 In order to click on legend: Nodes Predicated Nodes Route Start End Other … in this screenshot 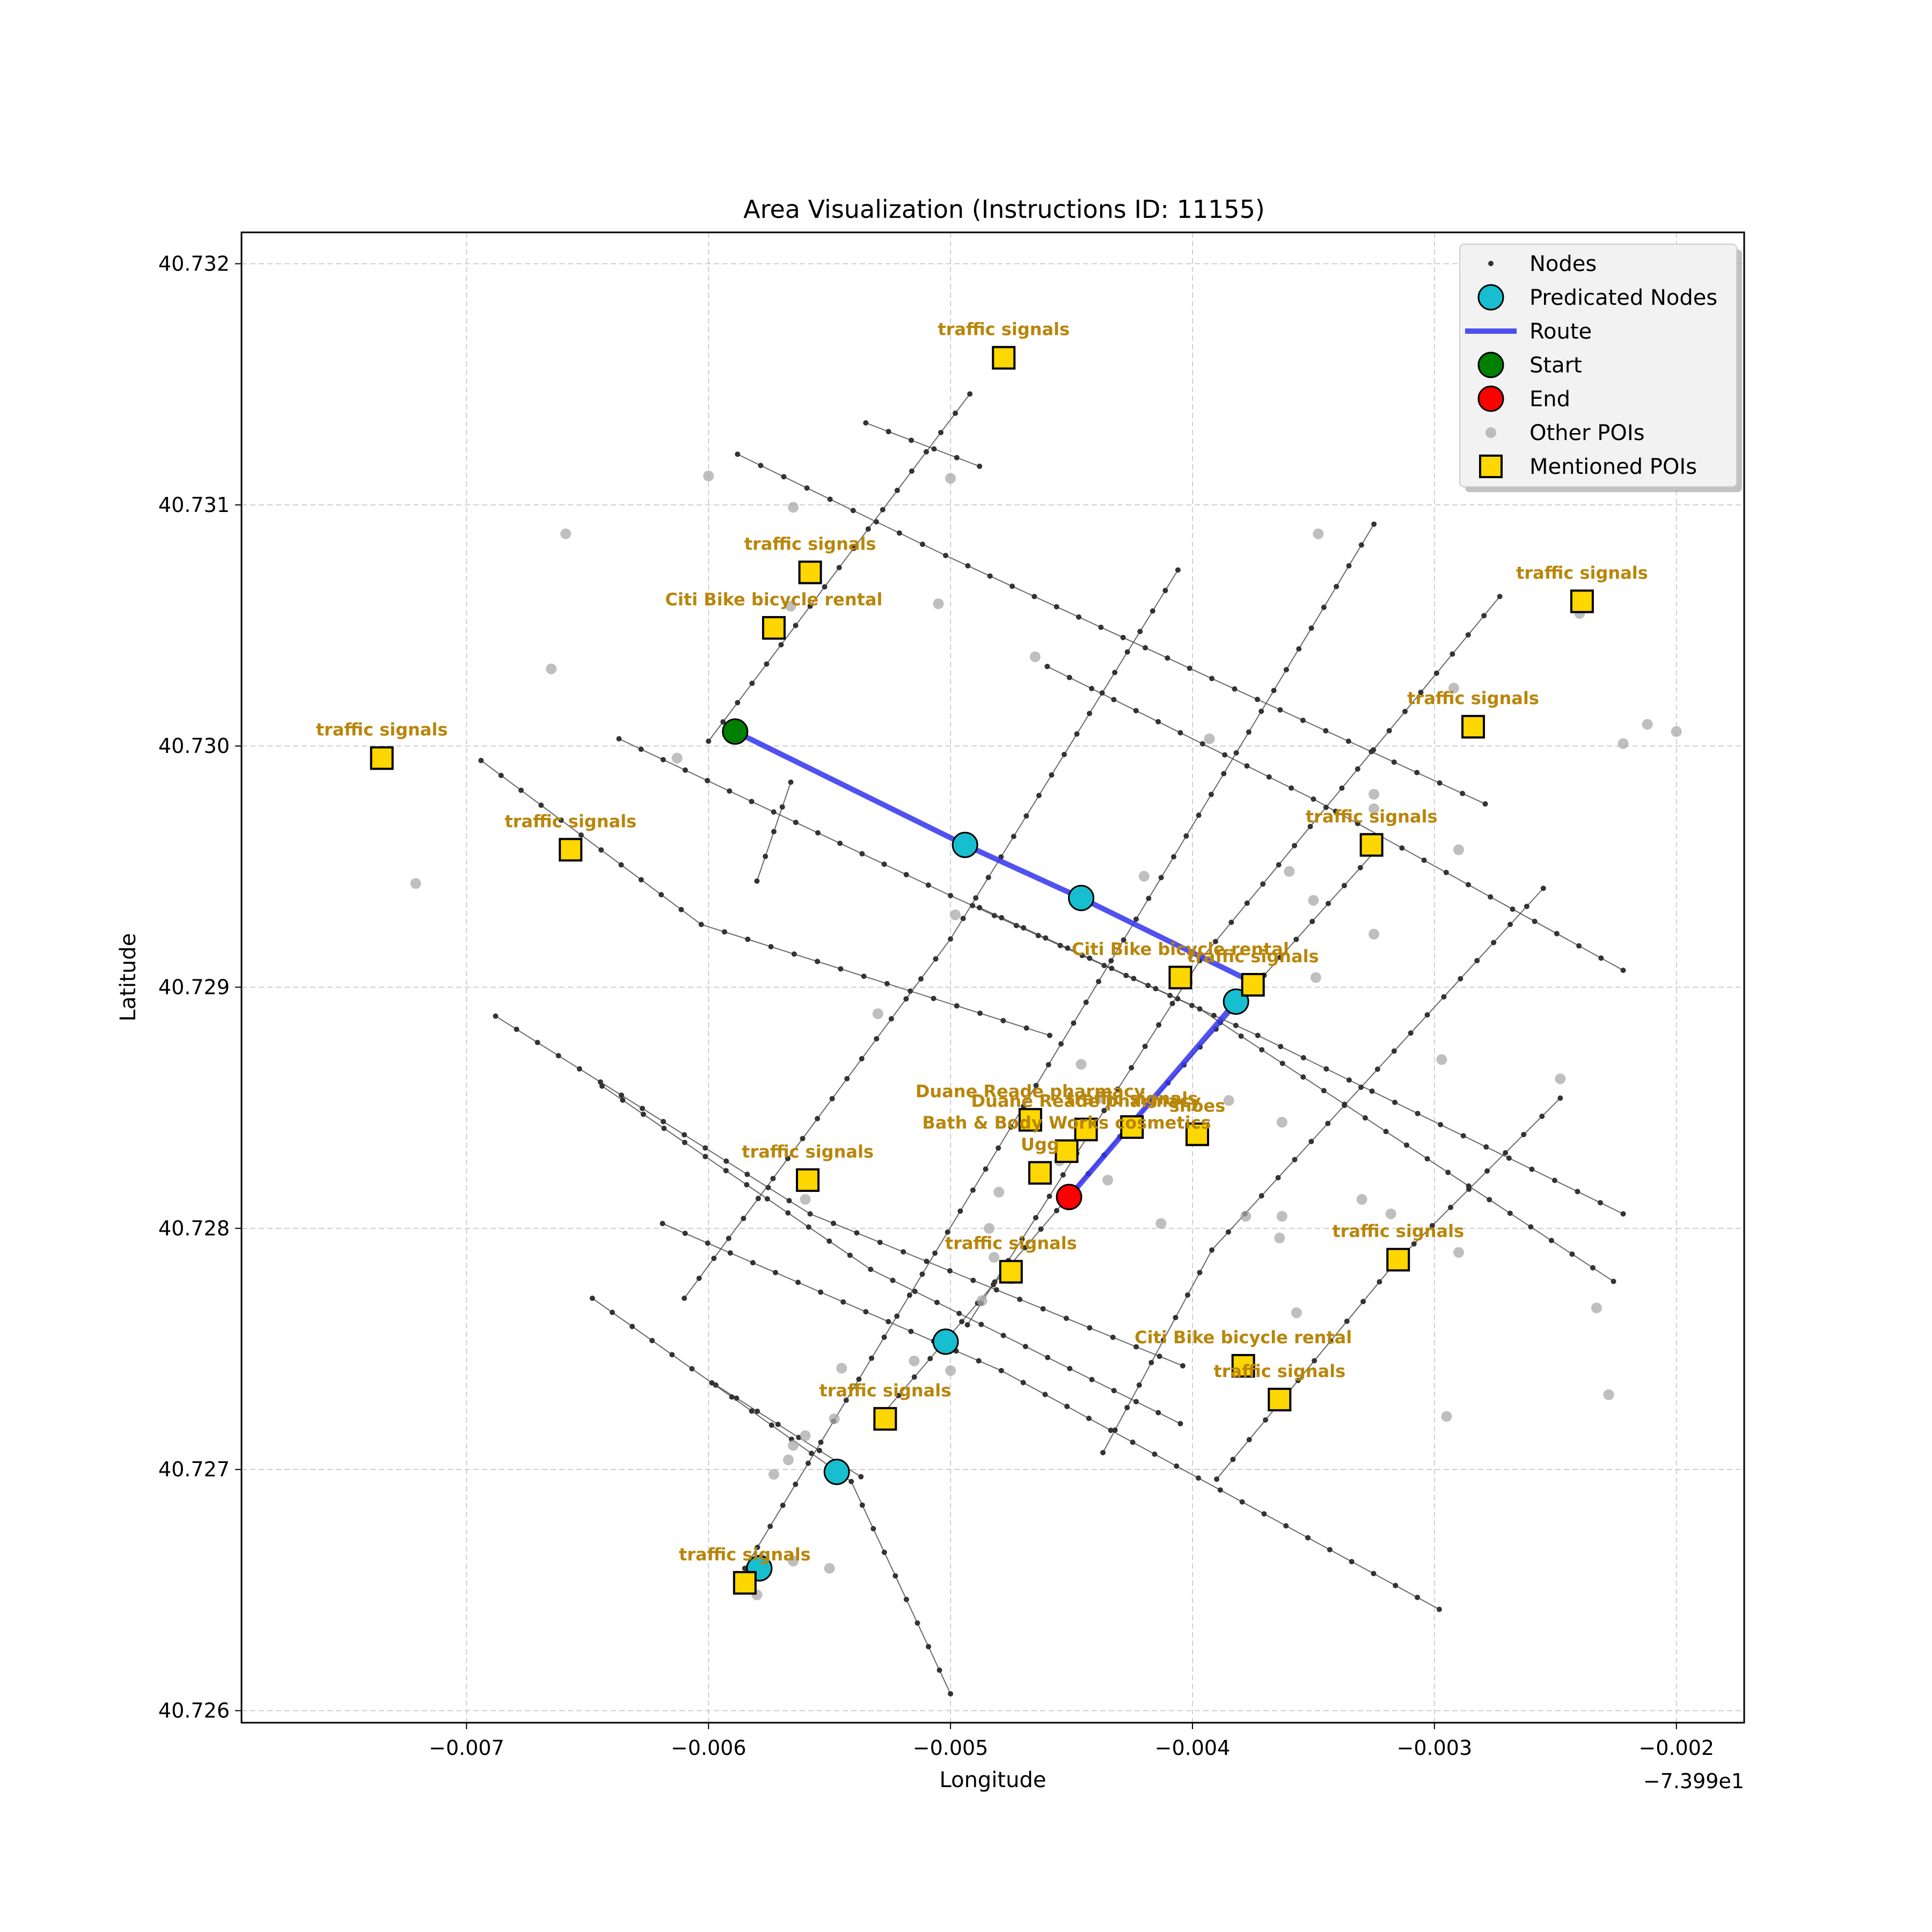, I will do `click(1600, 368)`.